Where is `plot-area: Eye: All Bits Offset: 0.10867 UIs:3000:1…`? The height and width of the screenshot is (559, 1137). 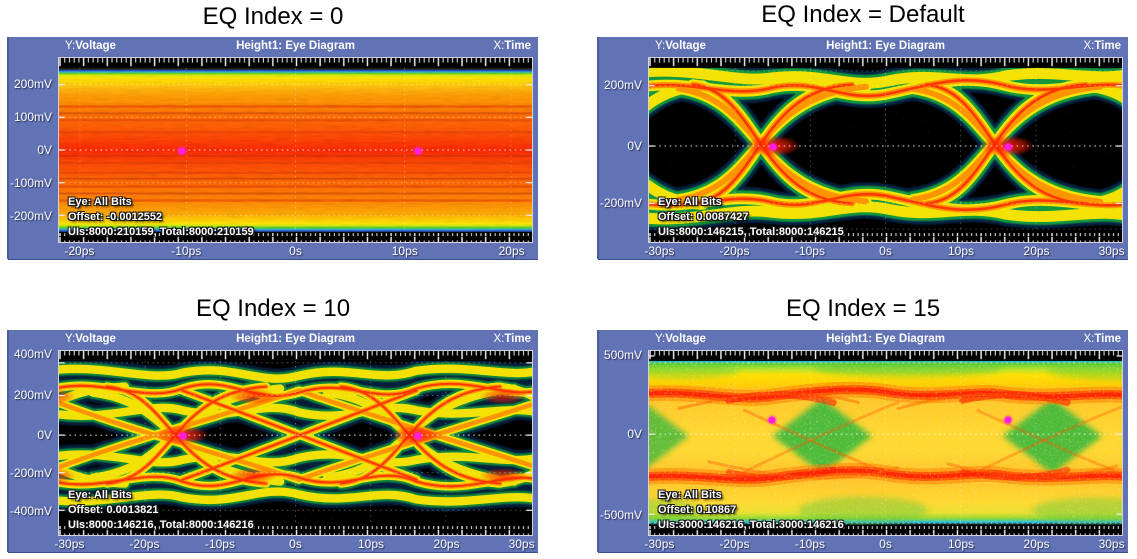 plot-area: Eye: All Bits Offset: 0.10867 UIs:3000:1… is located at coordinates (885, 443).